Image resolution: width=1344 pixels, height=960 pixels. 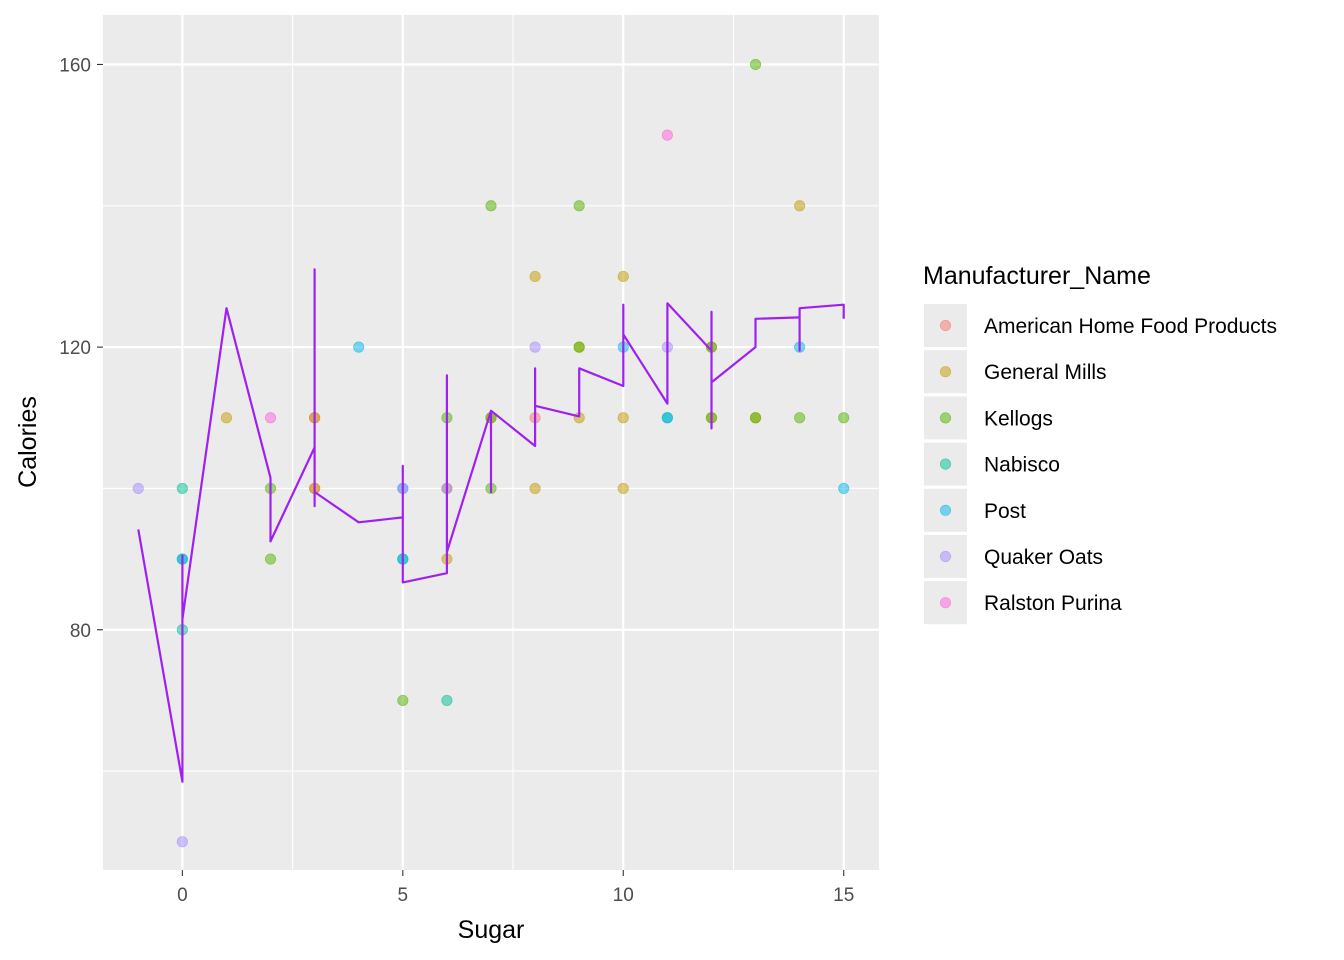 What do you see at coordinates (1043, 557) in the screenshot?
I see `legend-label-quaker-oats: Quaker Oats` at bounding box center [1043, 557].